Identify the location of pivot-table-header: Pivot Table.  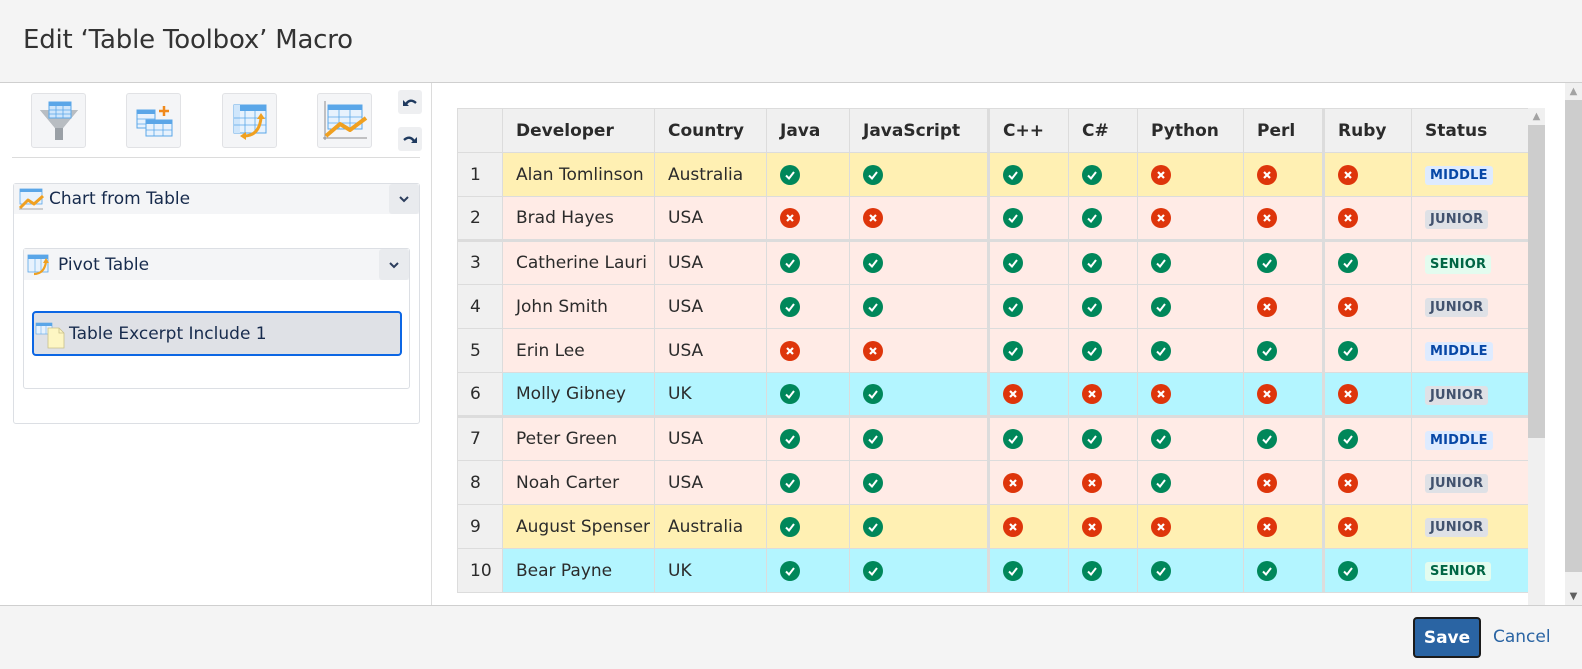
(216, 264).